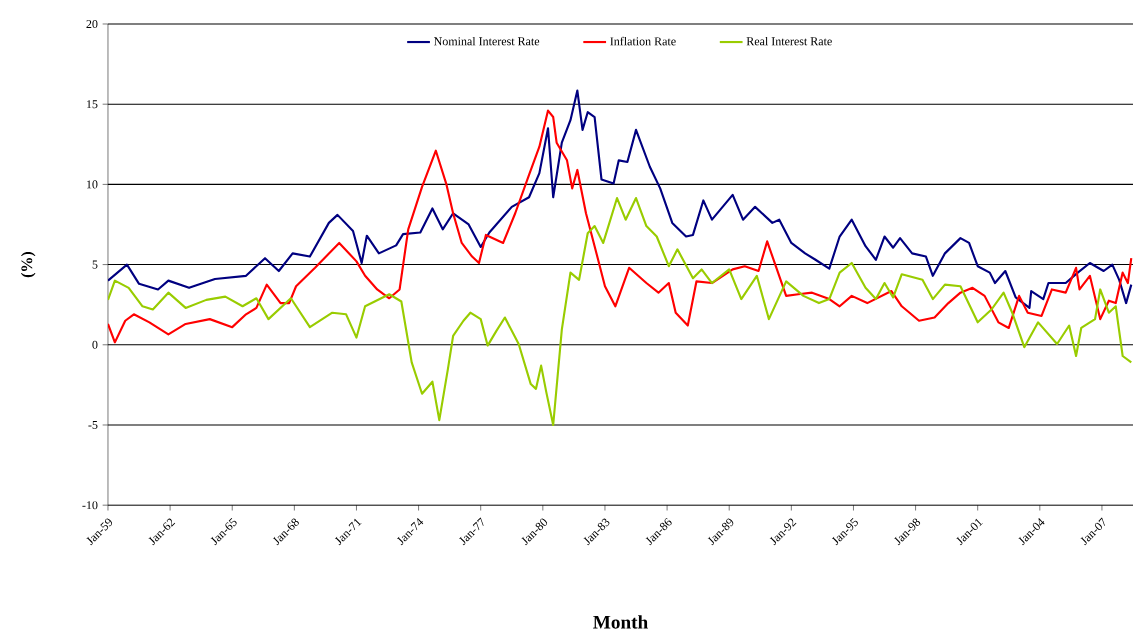 The height and width of the screenshot is (643, 1133). What do you see at coordinates (789, 41) in the screenshot?
I see `legend-label: Real Interest Rate` at bounding box center [789, 41].